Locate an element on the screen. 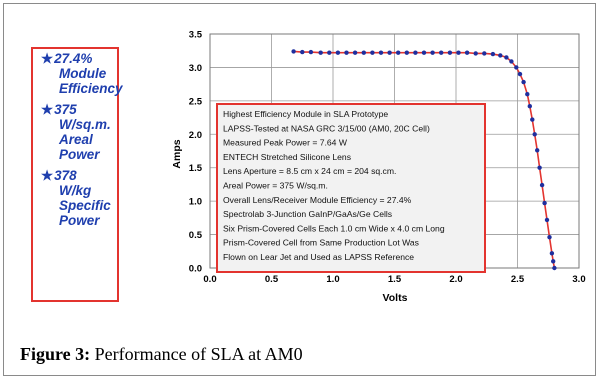 This screenshot has height=381, width=601. x-tick-label: 1.5 is located at coordinates (395, 279).